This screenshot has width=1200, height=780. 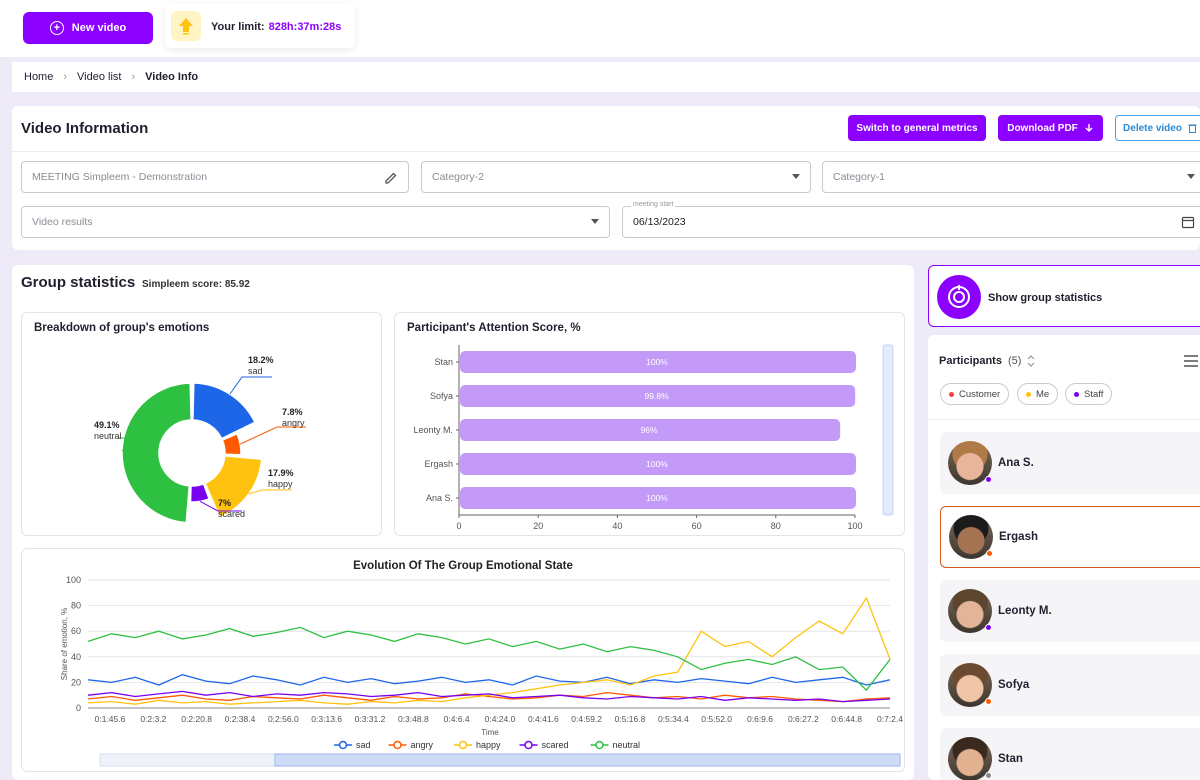 What do you see at coordinates (489, 659) in the screenshot?
I see `series-line-neutral` at bounding box center [489, 659].